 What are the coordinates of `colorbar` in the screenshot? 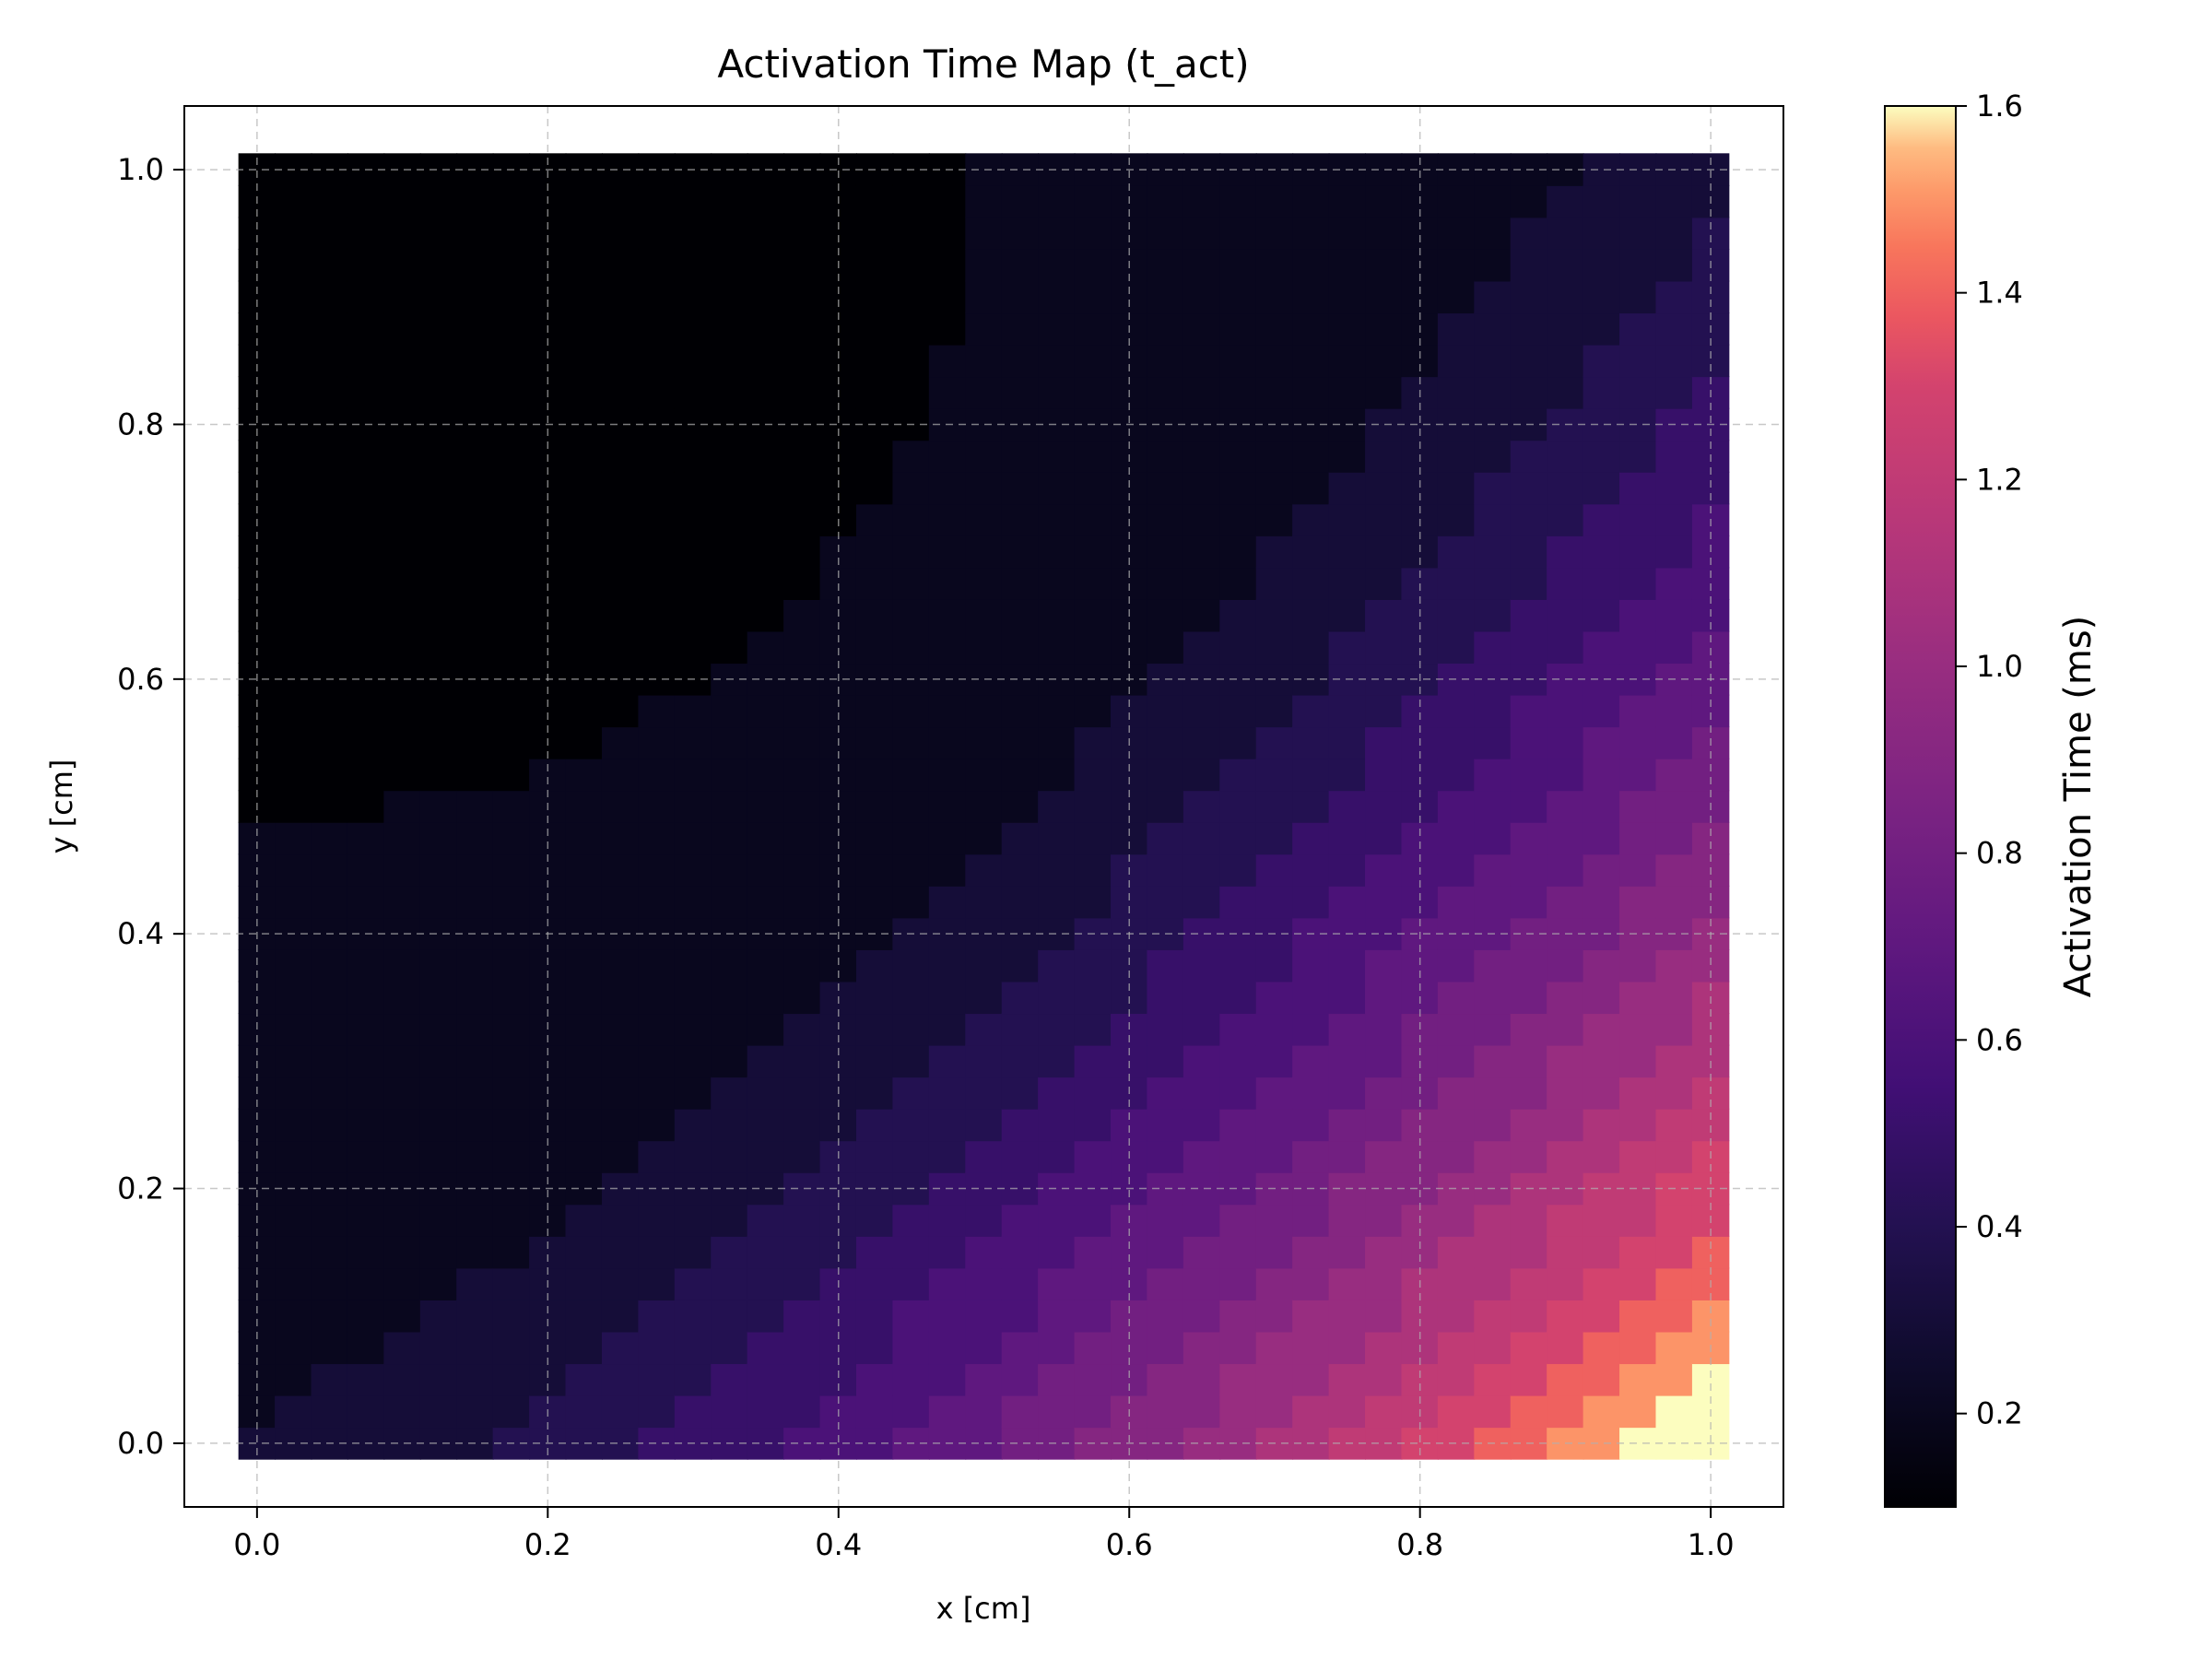 It's located at (1920, 806).